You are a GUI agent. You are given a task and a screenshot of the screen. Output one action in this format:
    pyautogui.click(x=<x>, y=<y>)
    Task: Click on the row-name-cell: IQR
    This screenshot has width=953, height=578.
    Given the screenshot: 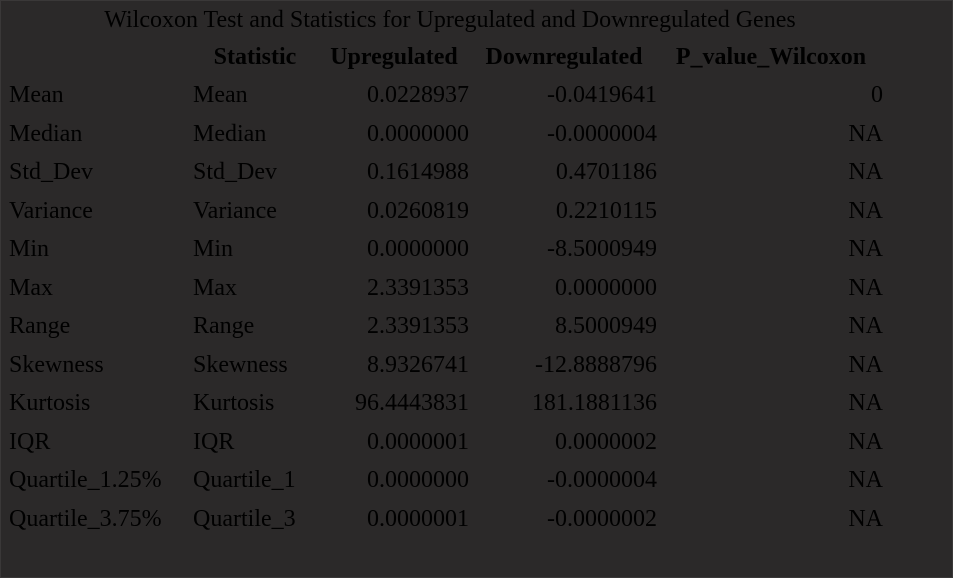 What is the action you would take?
    pyautogui.click(x=30, y=441)
    